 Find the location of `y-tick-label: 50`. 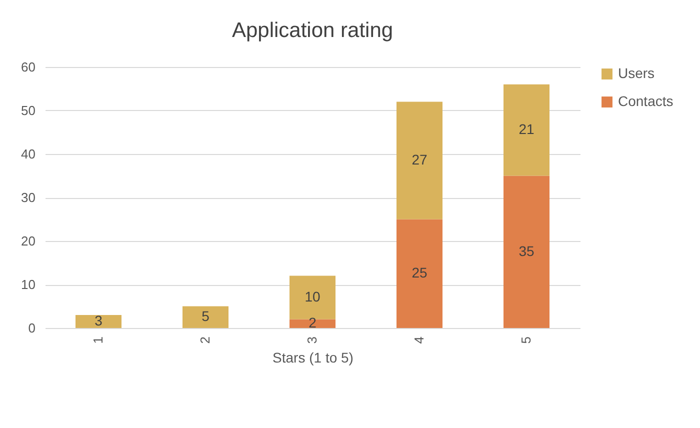

y-tick-label: 50 is located at coordinates (28, 110).